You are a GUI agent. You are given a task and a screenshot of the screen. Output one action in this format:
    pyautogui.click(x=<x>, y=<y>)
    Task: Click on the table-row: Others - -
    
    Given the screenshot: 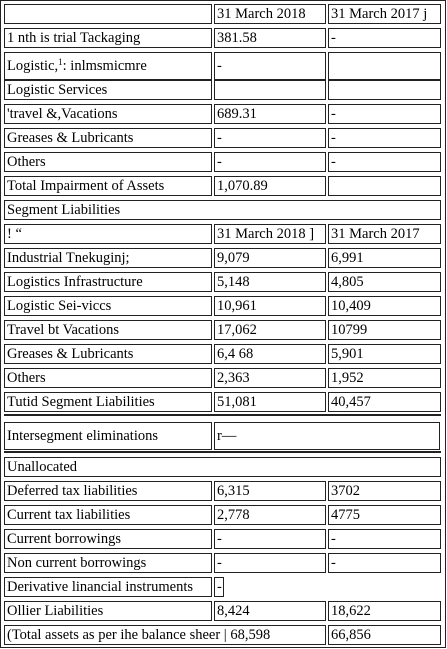 What is the action you would take?
    pyautogui.click(x=222, y=162)
    